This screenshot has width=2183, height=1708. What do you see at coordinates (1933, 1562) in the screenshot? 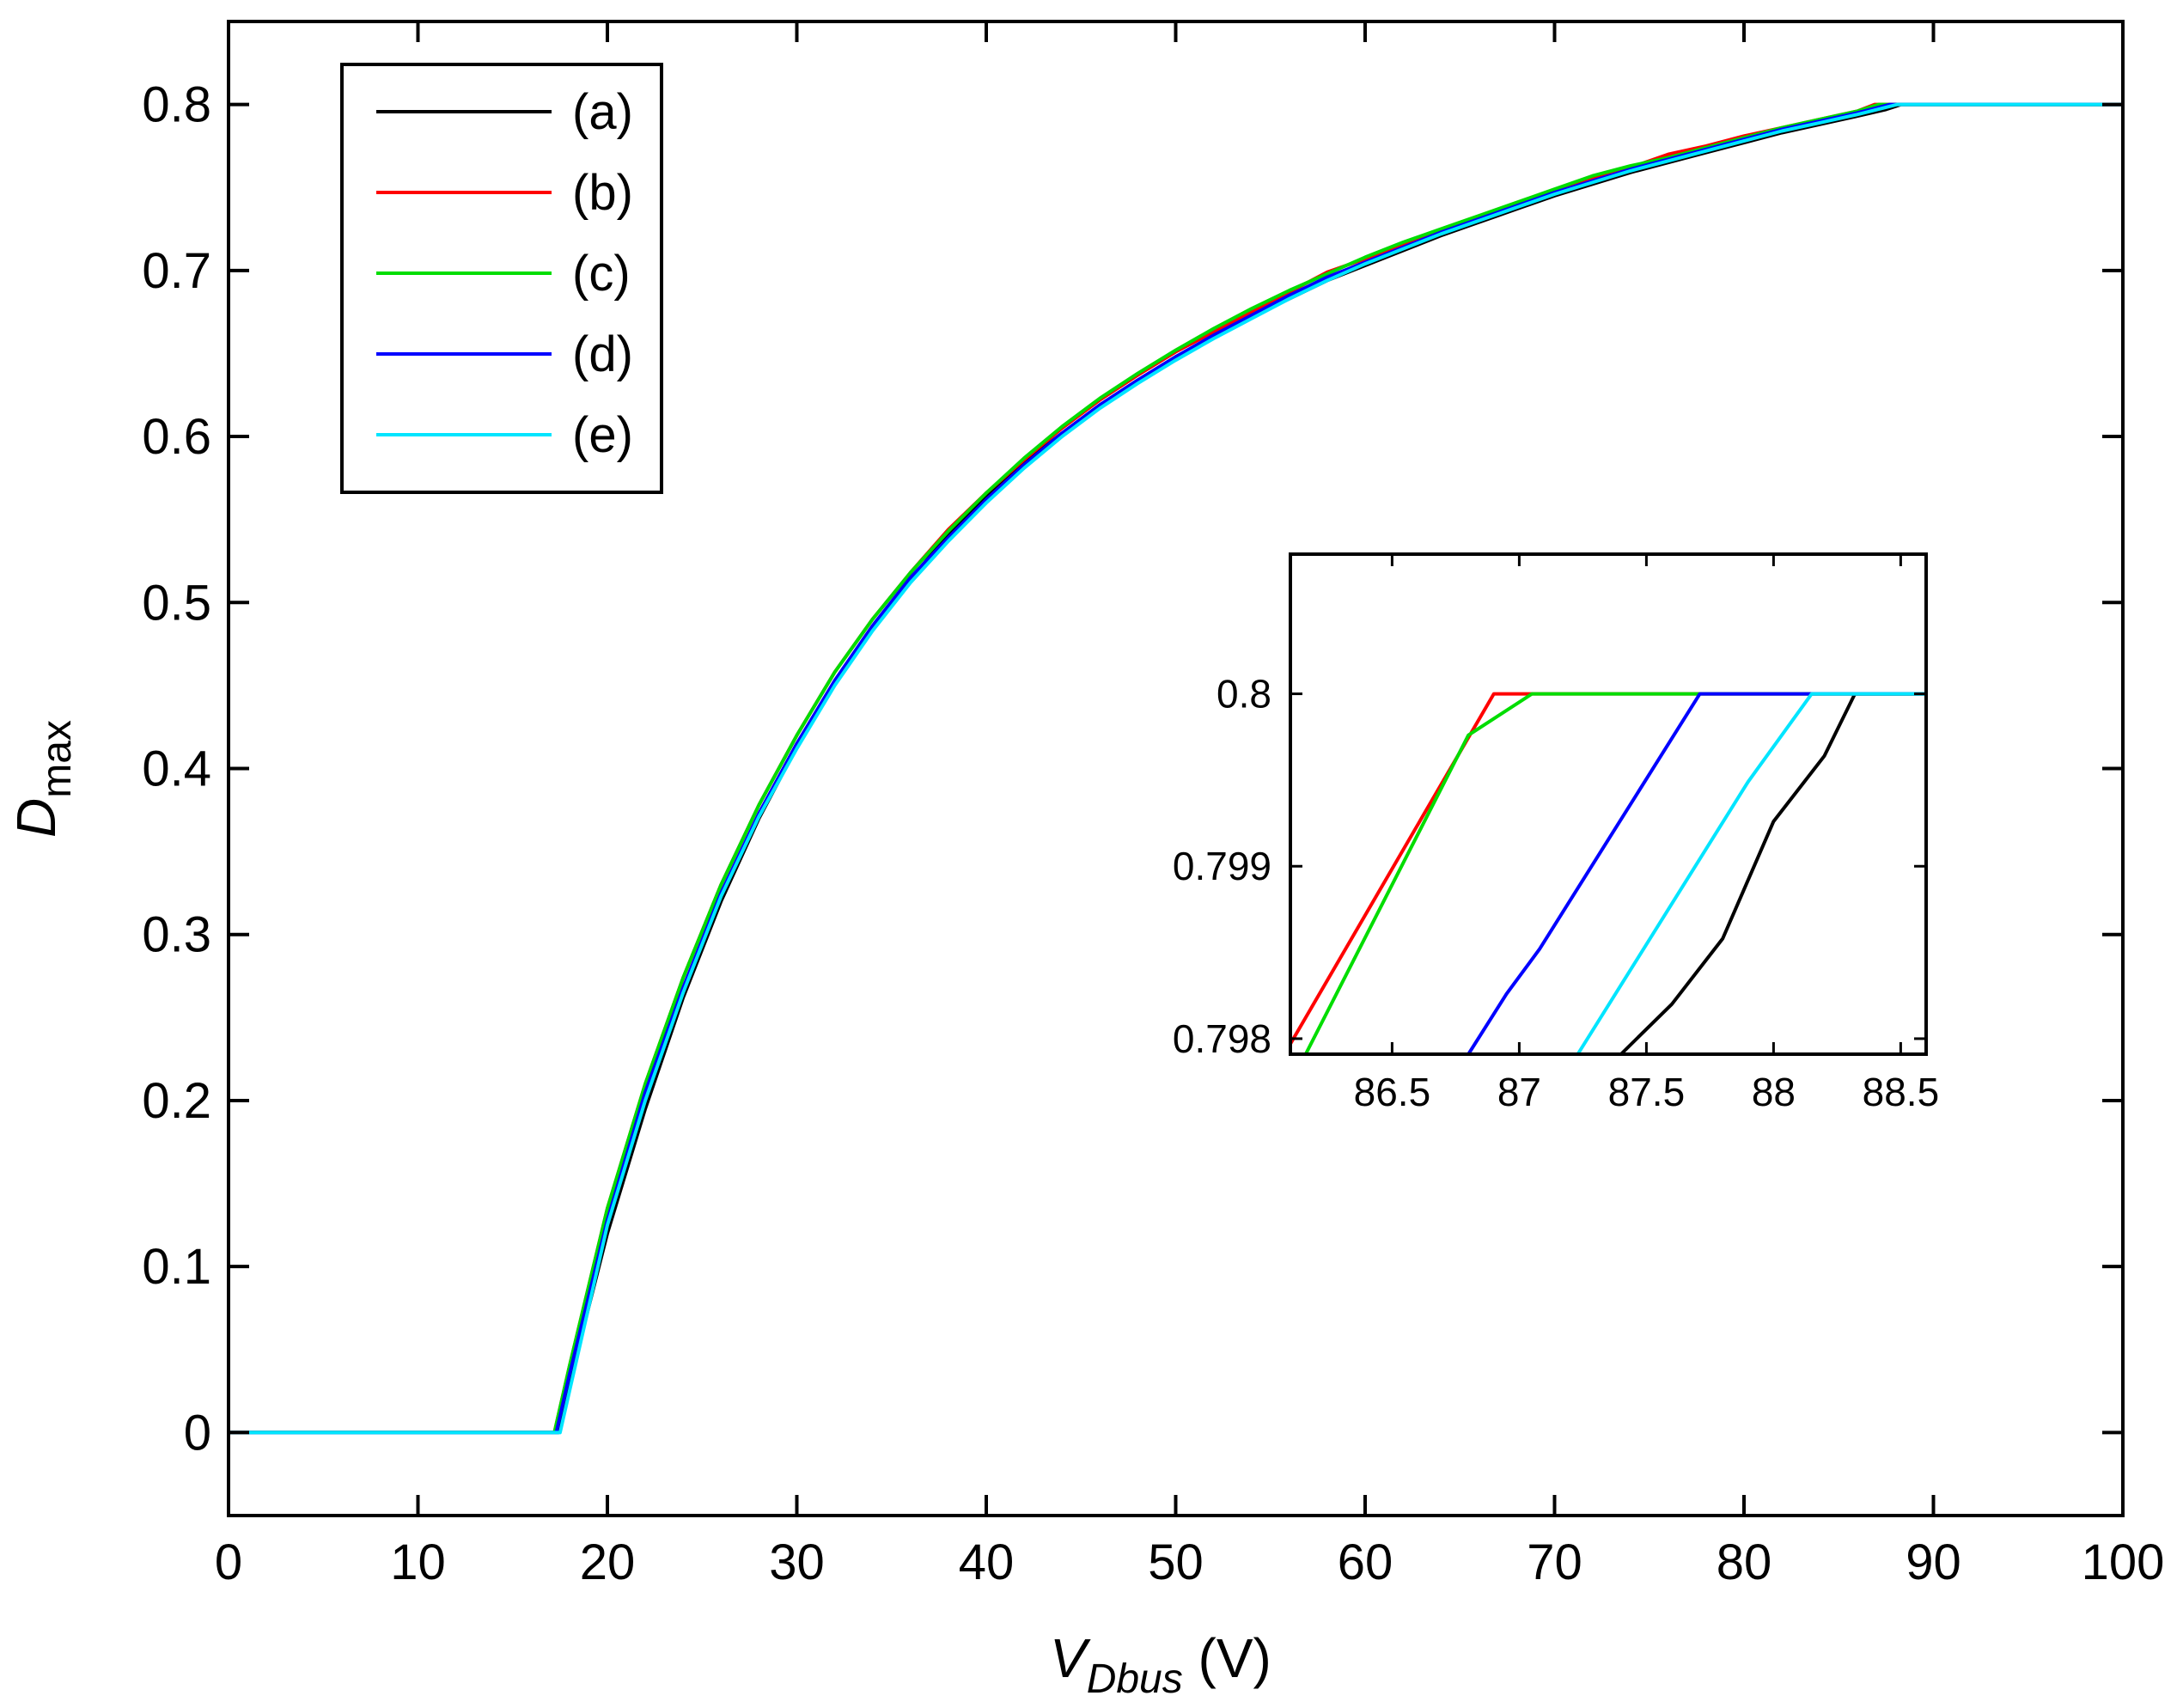
I see `x-tick-label: 90` at bounding box center [1933, 1562].